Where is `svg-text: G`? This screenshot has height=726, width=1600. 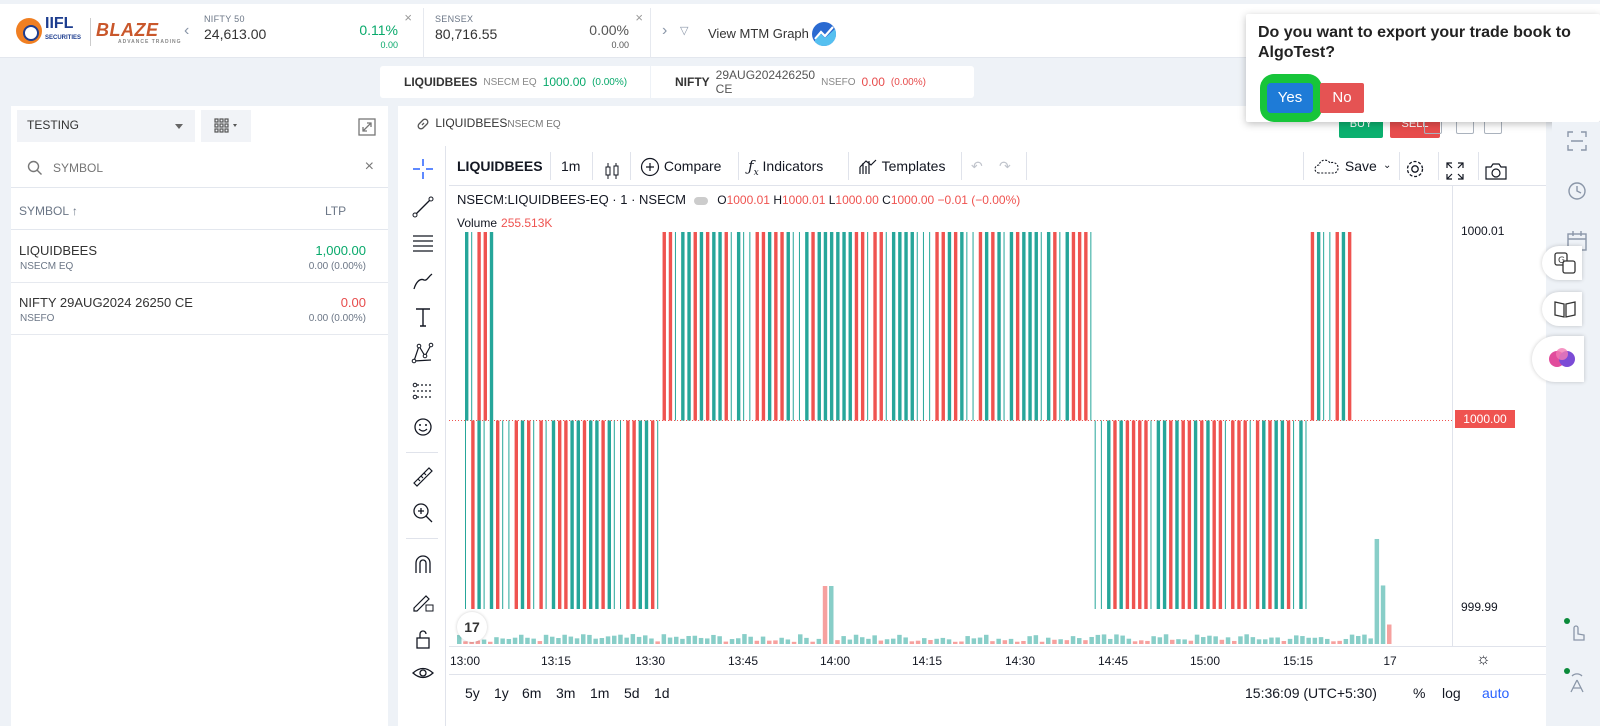
svg-text: G is located at coordinates (1561, 261).